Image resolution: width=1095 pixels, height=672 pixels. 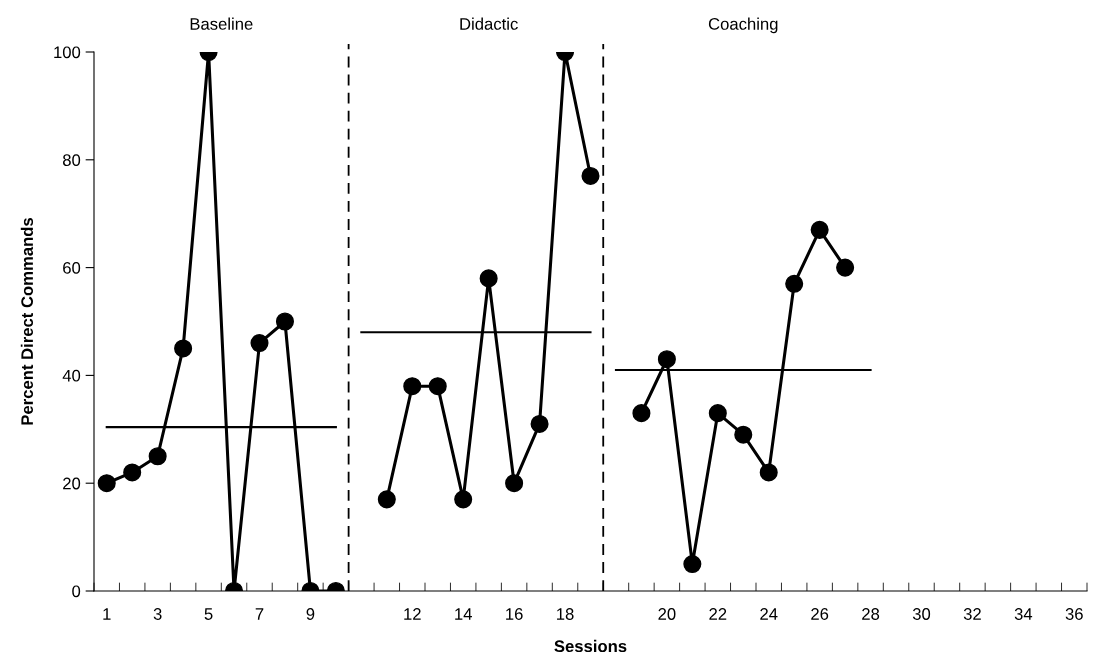 I want to click on x-tick-label: 14, so click(x=463, y=614).